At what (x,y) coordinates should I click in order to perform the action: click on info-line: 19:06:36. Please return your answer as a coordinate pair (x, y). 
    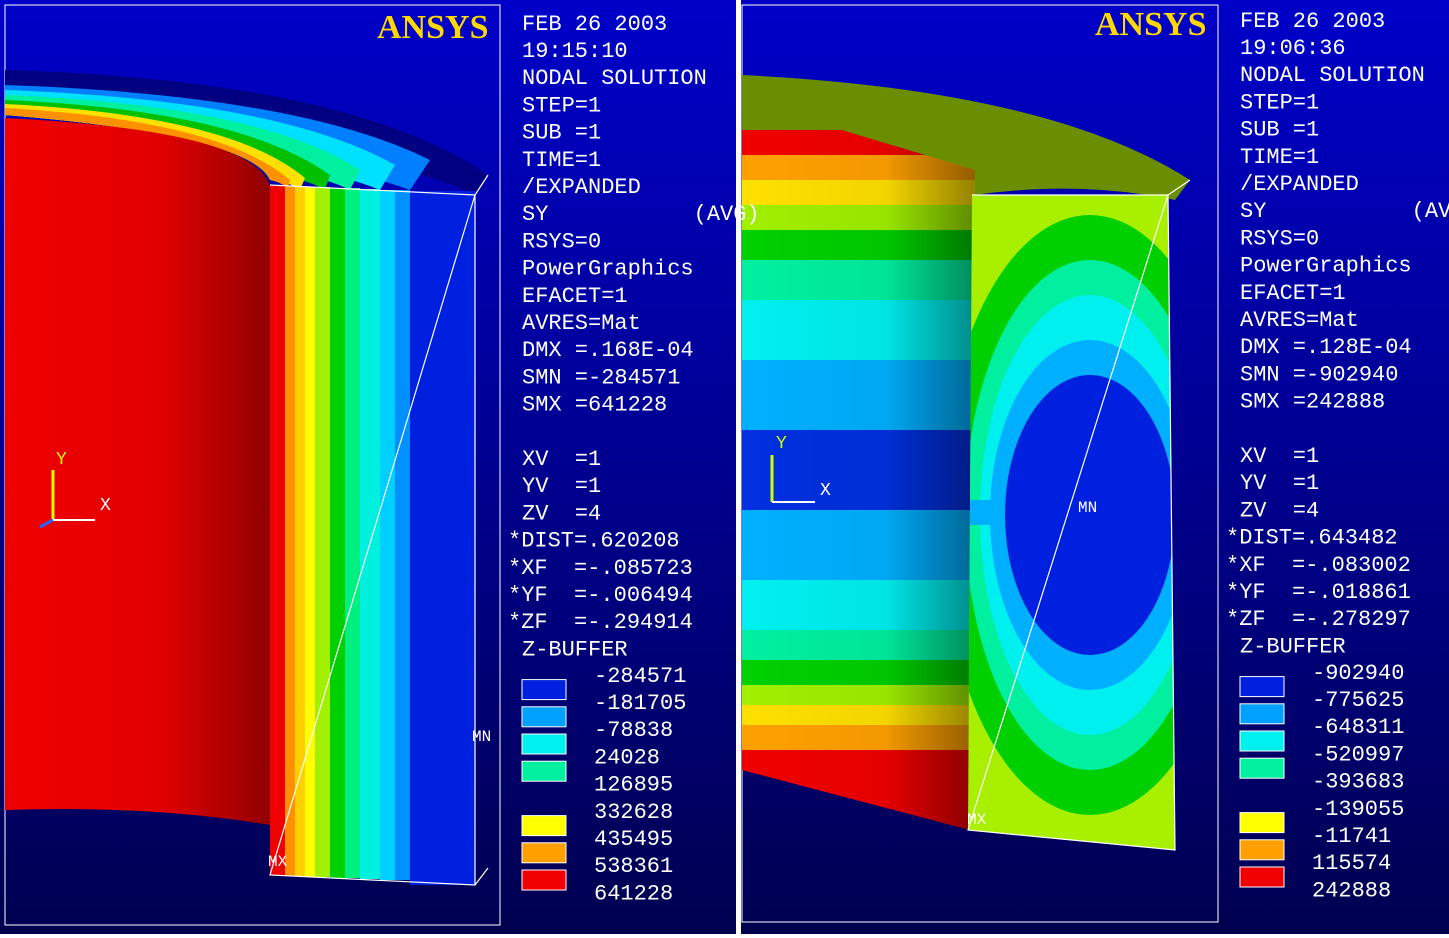
    Looking at the image, I should click on (1293, 48).